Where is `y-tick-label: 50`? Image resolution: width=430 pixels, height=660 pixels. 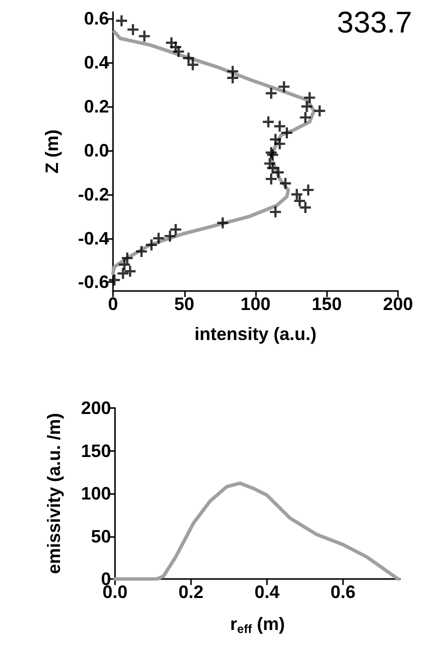
y-tick-label: 50 is located at coordinates (100, 536).